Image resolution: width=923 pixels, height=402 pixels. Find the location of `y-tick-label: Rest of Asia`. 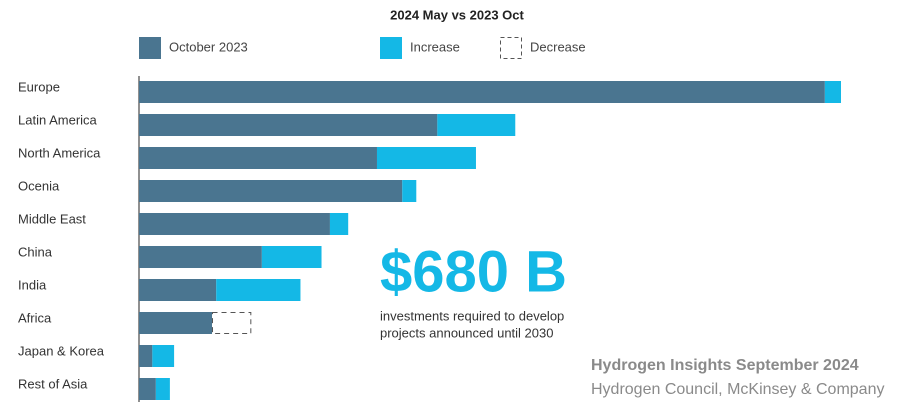

y-tick-label: Rest of Asia is located at coordinates (53, 383).